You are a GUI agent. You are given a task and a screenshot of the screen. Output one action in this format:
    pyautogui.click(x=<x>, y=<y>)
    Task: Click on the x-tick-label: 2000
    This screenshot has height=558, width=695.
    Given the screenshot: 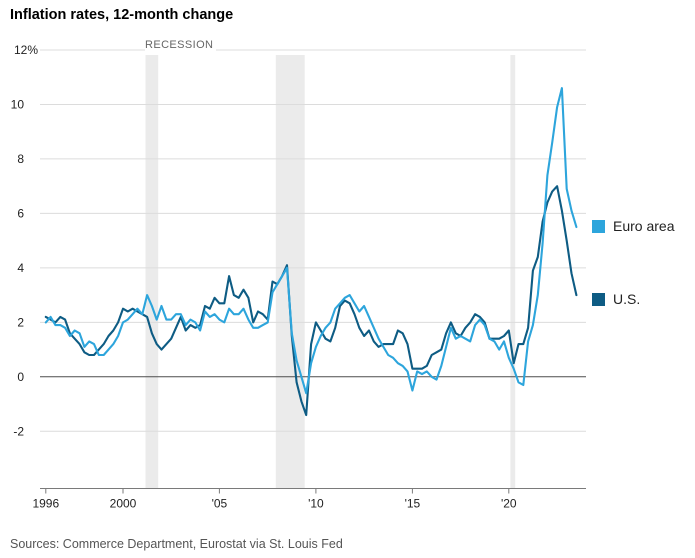 What is the action you would take?
    pyautogui.click(x=123, y=504)
    